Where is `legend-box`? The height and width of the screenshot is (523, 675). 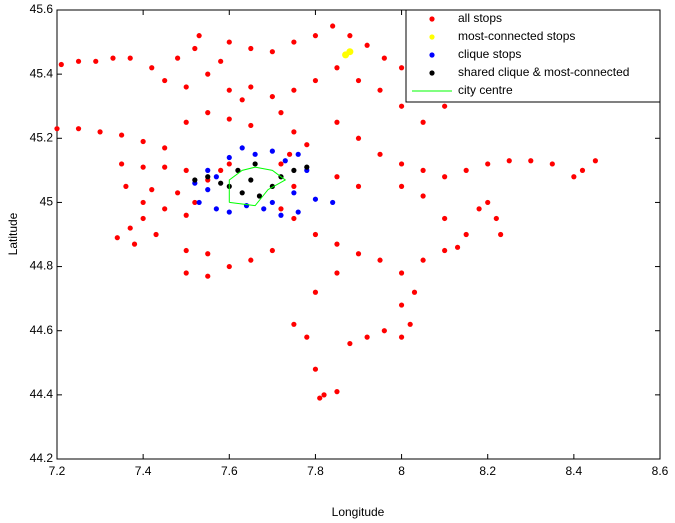 legend-box is located at coordinates (533, 56).